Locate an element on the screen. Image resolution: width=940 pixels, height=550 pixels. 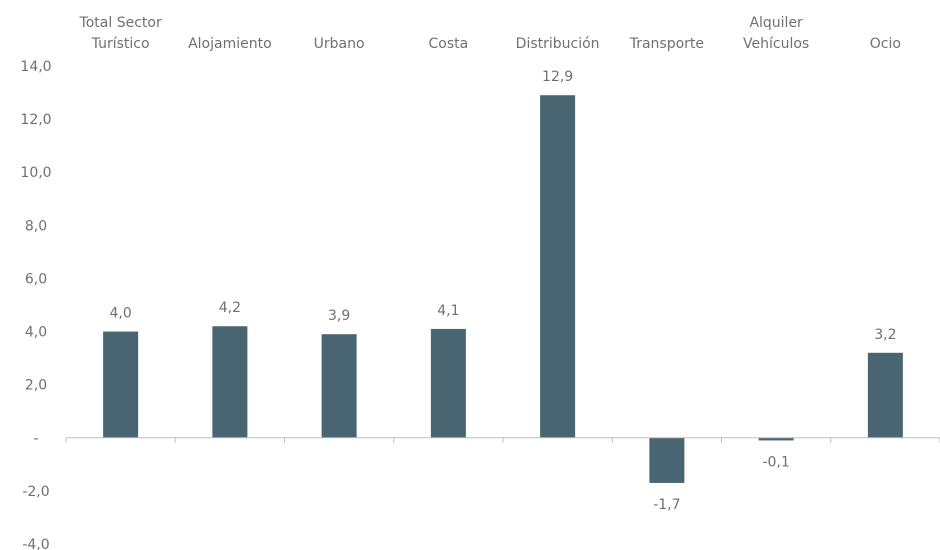
category-label: Vehículos is located at coordinates (776, 44).